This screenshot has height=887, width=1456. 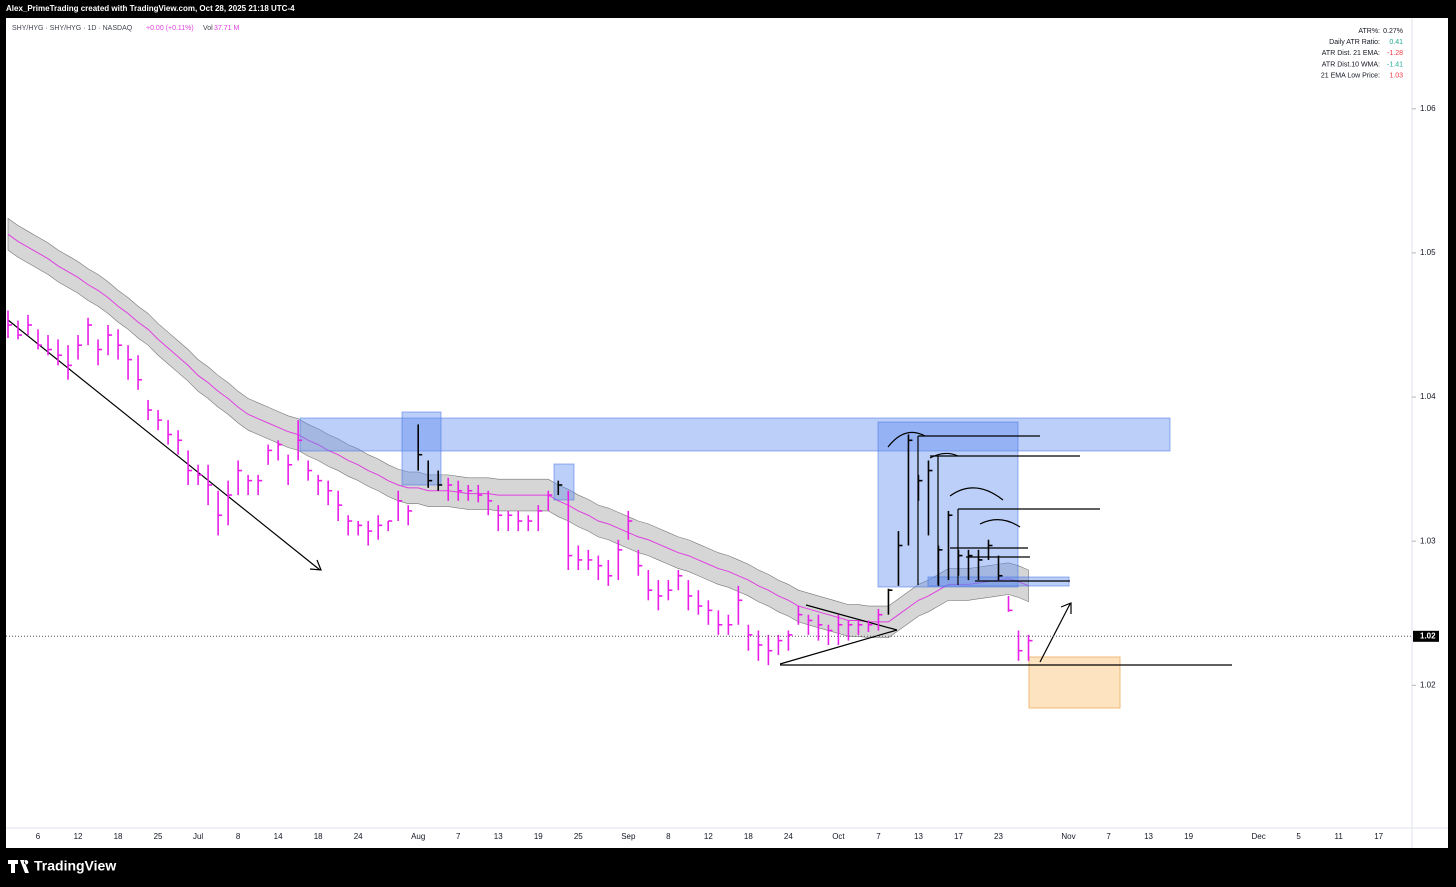 I want to click on trend-arrow, so click(x=164, y=445).